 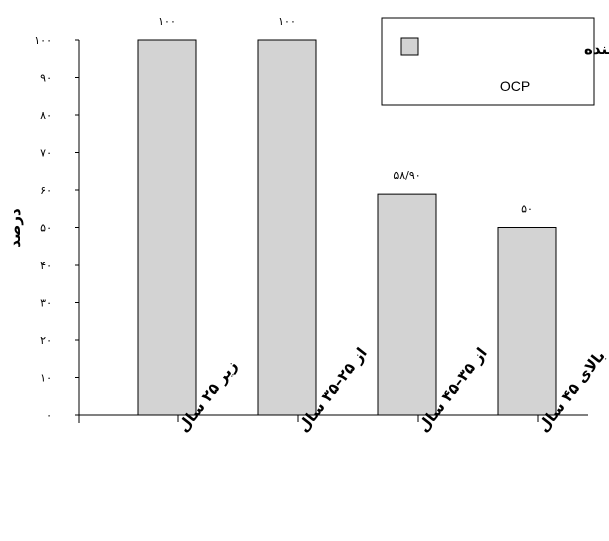 What do you see at coordinates (46, 190) in the screenshot?
I see `y-tick-label: ۶۰` at bounding box center [46, 190].